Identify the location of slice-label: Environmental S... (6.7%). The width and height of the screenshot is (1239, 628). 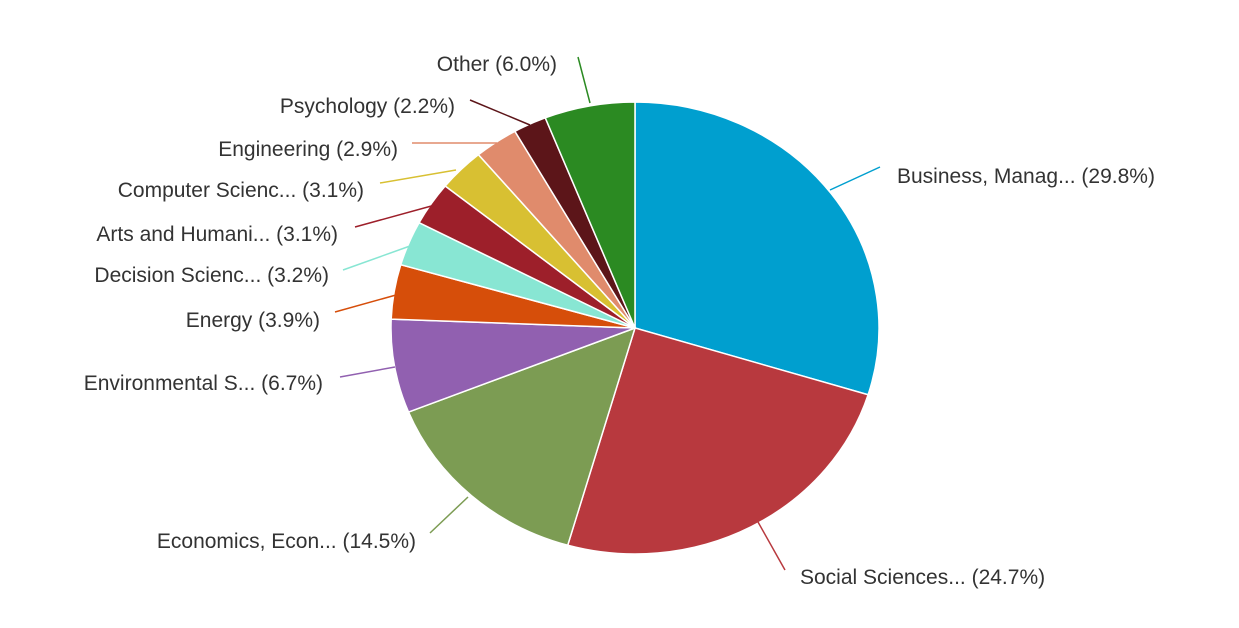
(203, 383).